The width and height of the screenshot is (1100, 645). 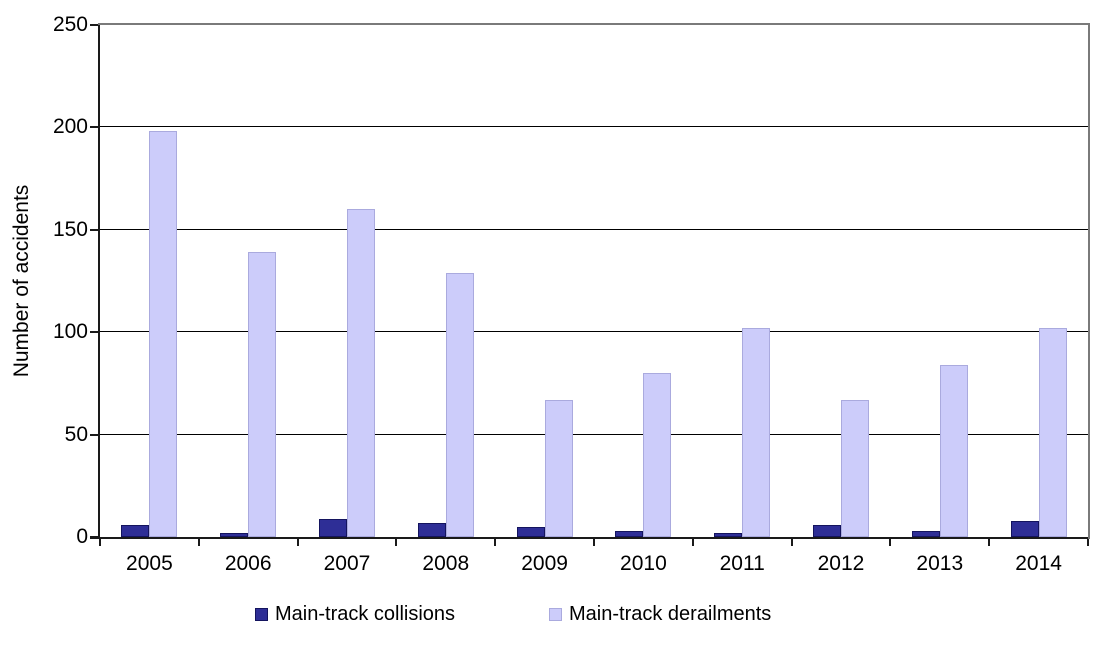 I want to click on x-tick-label: 2011, so click(x=742, y=563).